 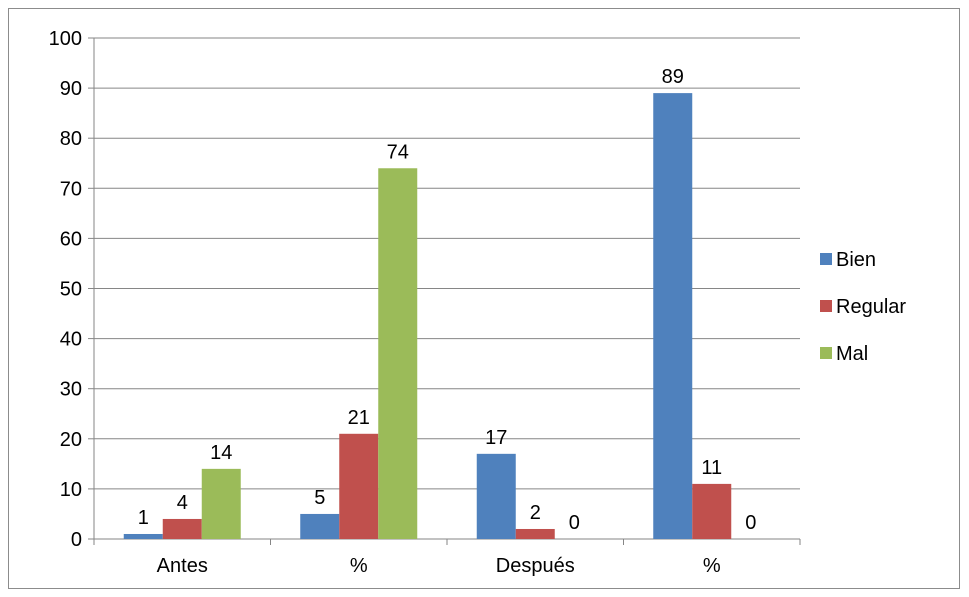 What do you see at coordinates (71, 189) in the screenshot?
I see `y-tick-label: 70` at bounding box center [71, 189].